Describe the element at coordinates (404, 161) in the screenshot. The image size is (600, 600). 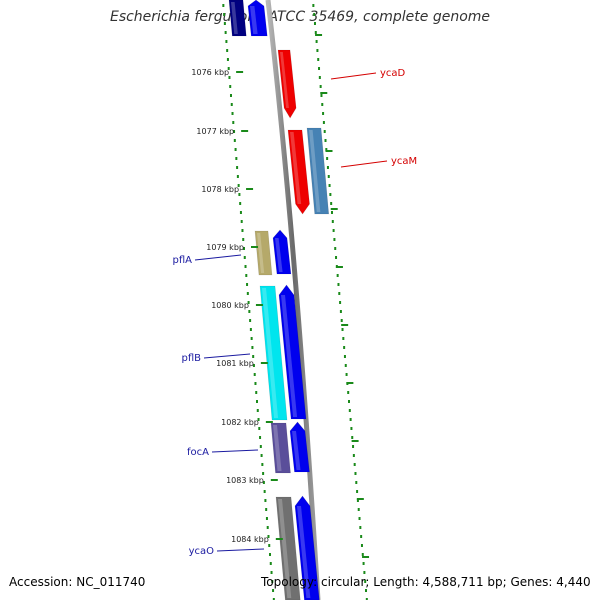
I see `gene-label: ycaM` at that location.